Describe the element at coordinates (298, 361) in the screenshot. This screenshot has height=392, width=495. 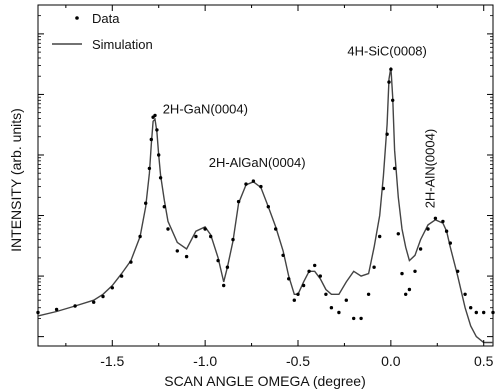
I see `x-tick-label: -0.5` at that location.